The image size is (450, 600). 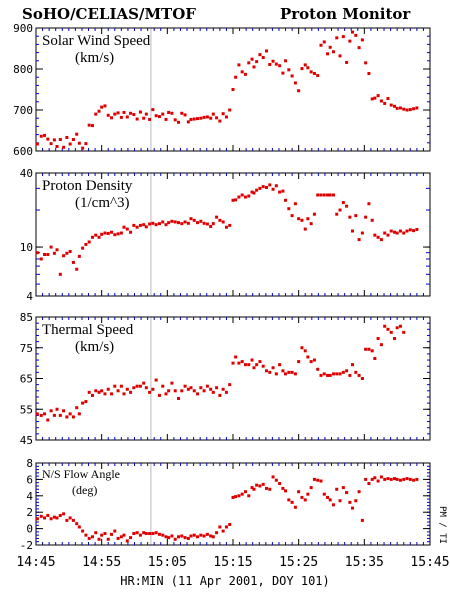 What do you see at coordinates (84, 490) in the screenshot?
I see `panel-units: (deg)` at bounding box center [84, 490].